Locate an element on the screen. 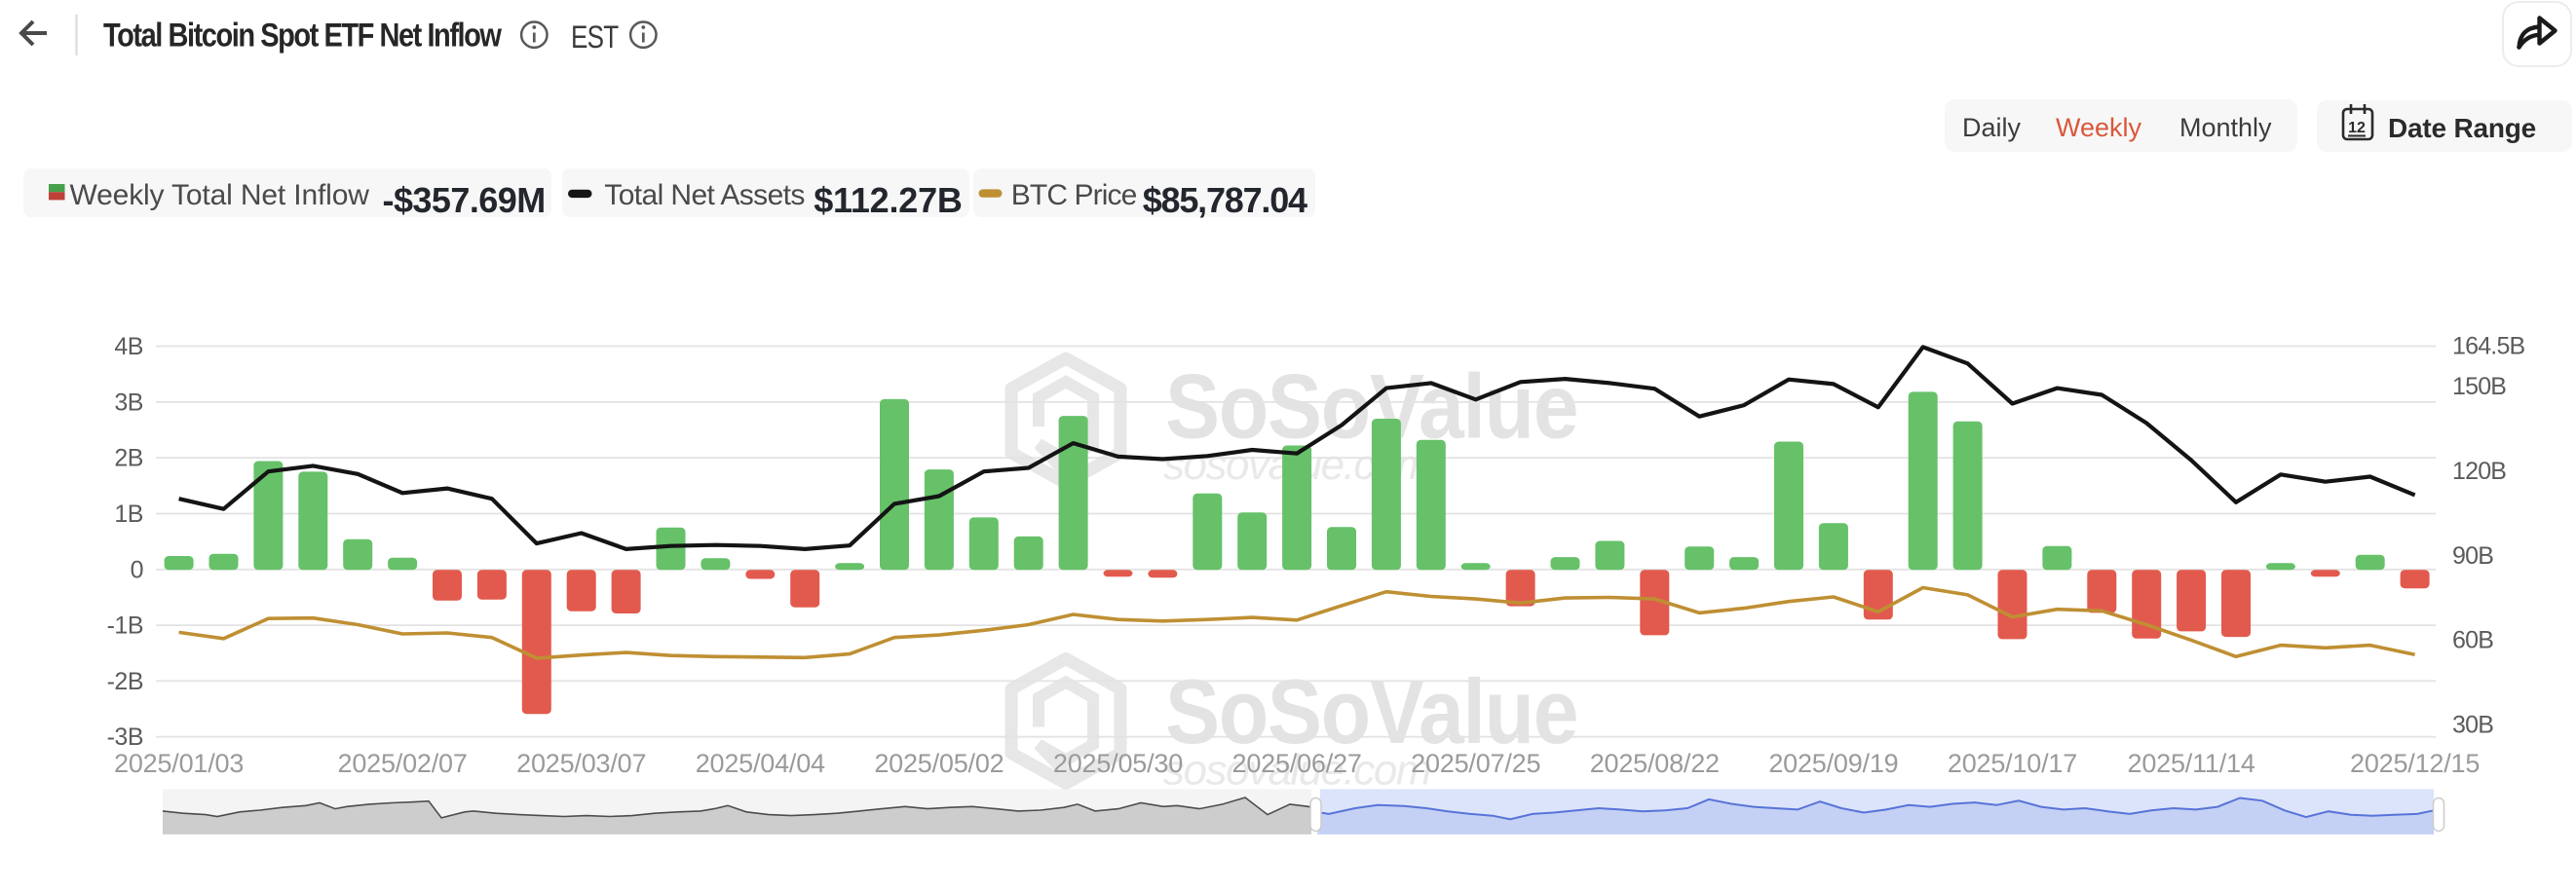  svg-text: 164.5B is located at coordinates (2488, 345).